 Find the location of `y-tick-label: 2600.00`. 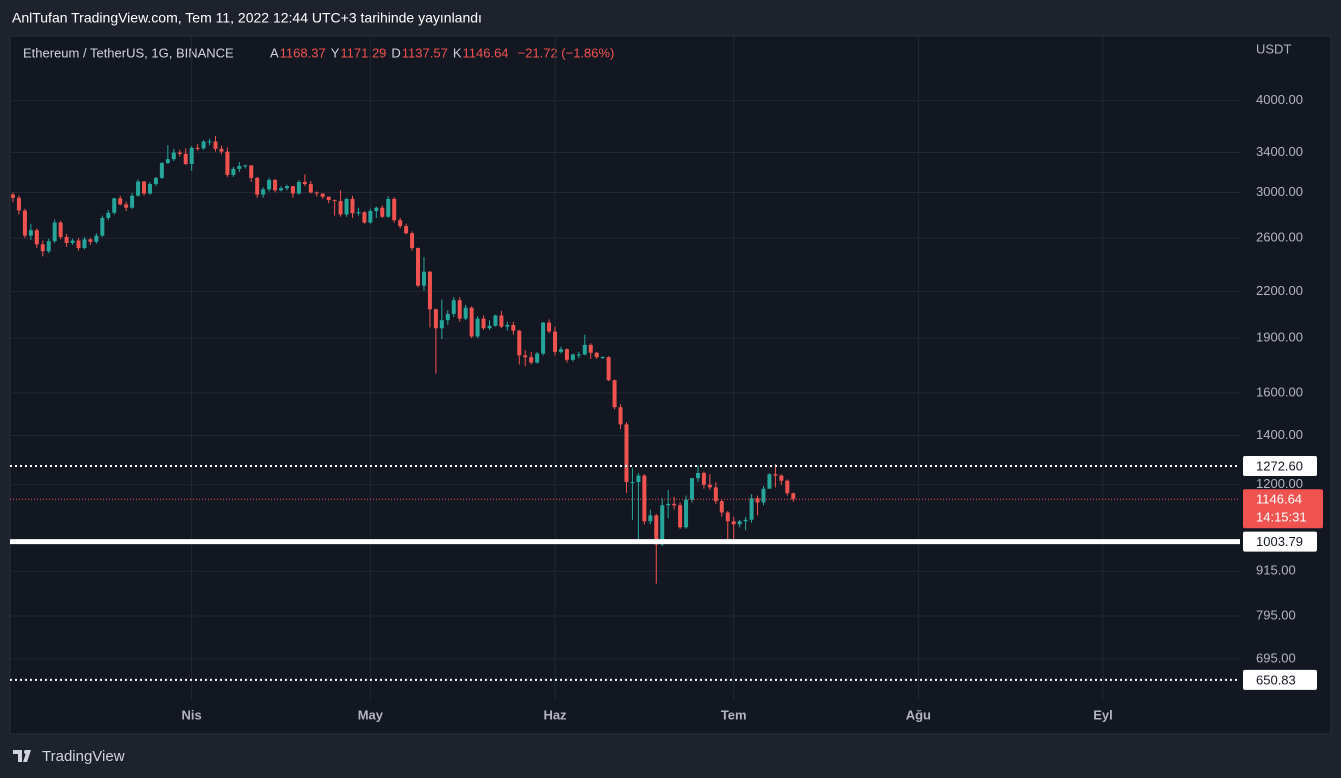

y-tick-label: 2600.00 is located at coordinates (1279, 237).